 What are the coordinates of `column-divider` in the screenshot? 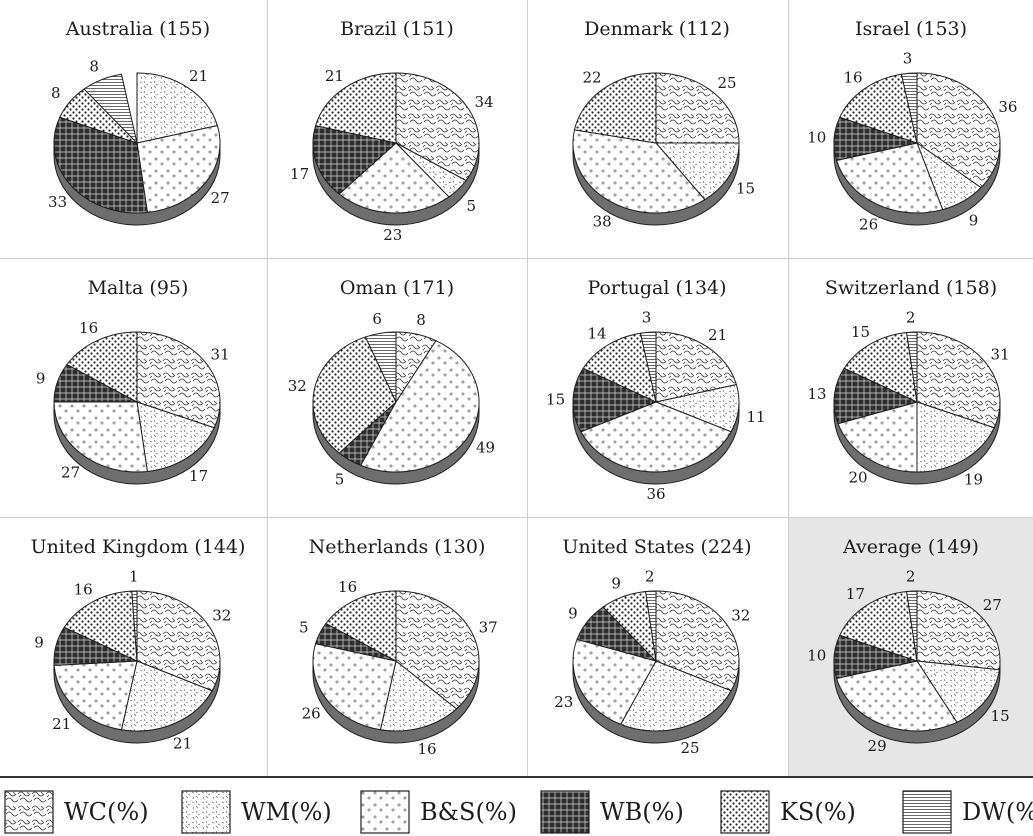 It's located at (267, 388).